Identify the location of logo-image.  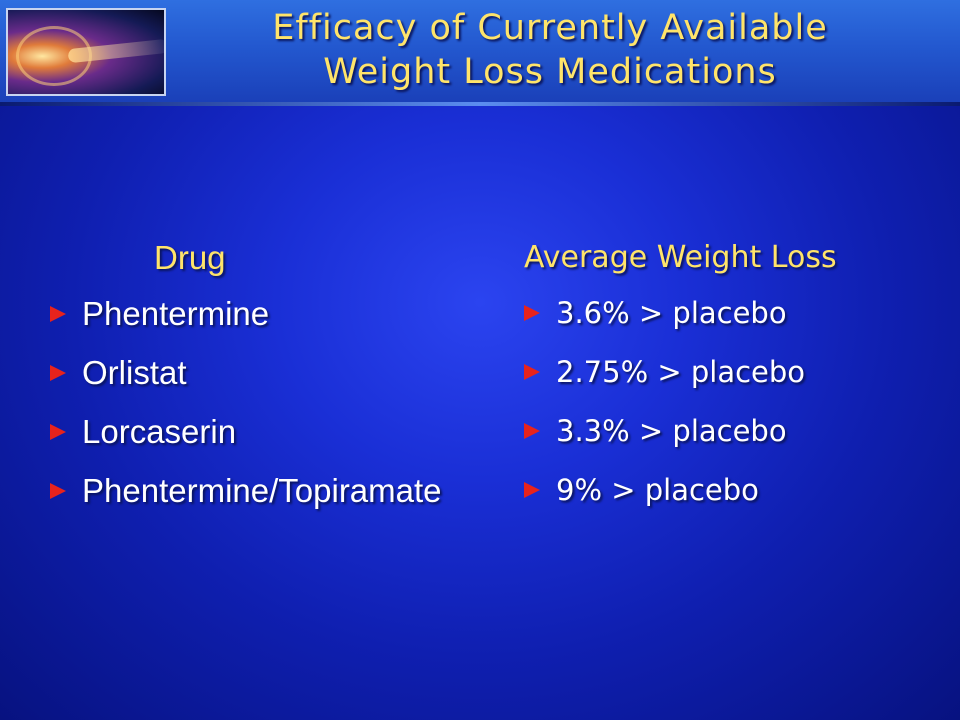
(86, 52).